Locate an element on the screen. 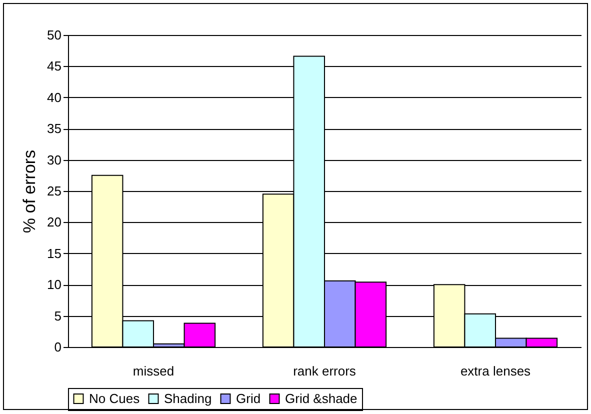 The image size is (591, 414). y-tick-label: 0 is located at coordinates (58, 347).